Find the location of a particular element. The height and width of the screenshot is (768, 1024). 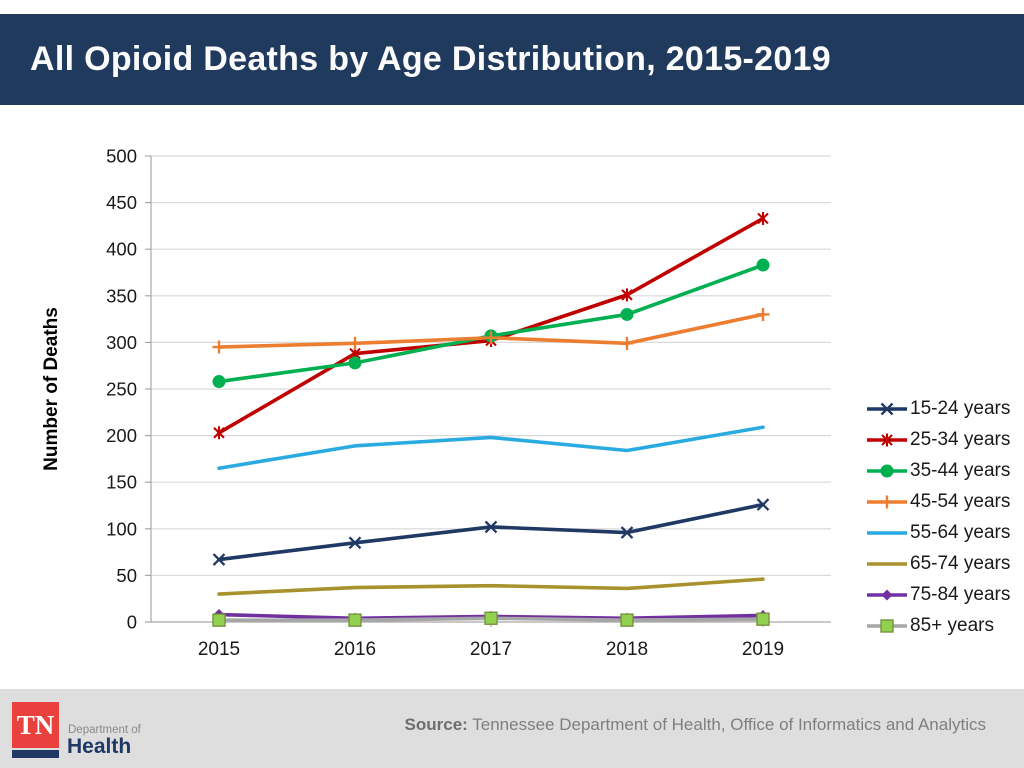

legend-label: 65-74 years is located at coordinates (960, 563).